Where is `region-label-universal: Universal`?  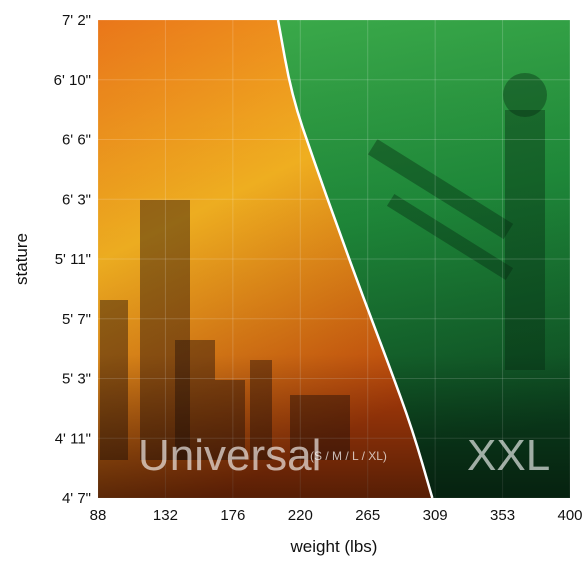 region-label-universal: Universal is located at coordinates (229, 455).